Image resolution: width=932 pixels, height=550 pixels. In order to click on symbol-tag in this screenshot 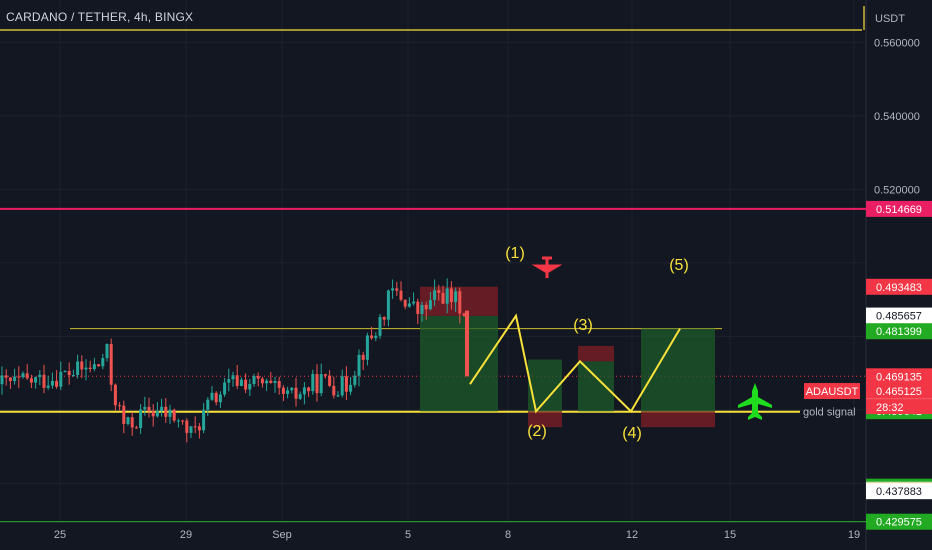, I will do `click(832, 391)`.